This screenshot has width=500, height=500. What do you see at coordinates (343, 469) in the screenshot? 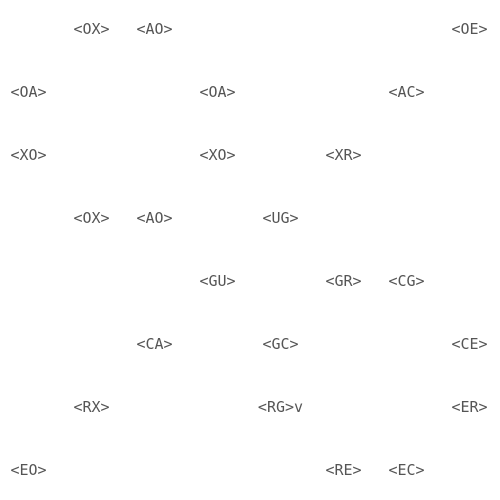
I see `board-cell: <RE>` at bounding box center [343, 469].